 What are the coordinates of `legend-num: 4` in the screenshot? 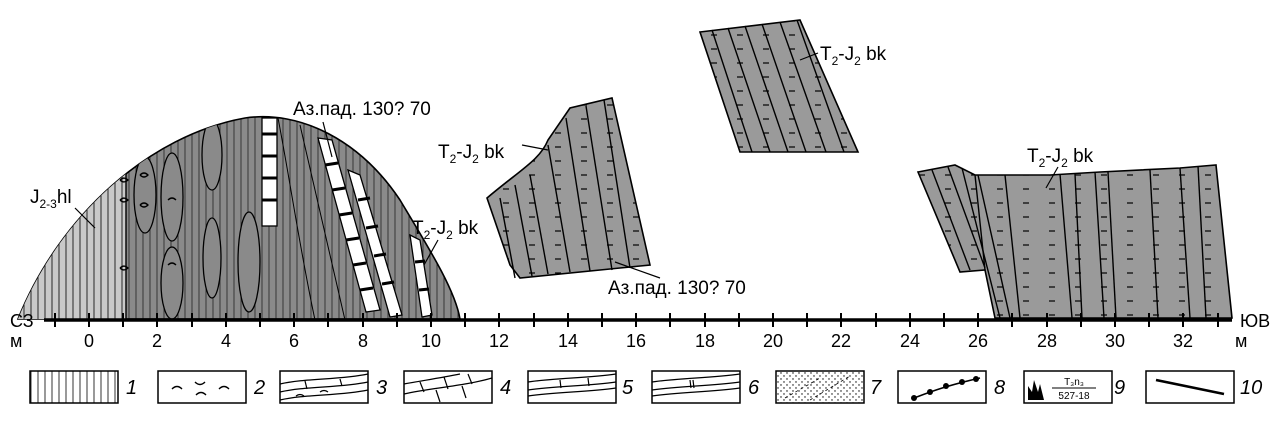 It's located at (505, 388).